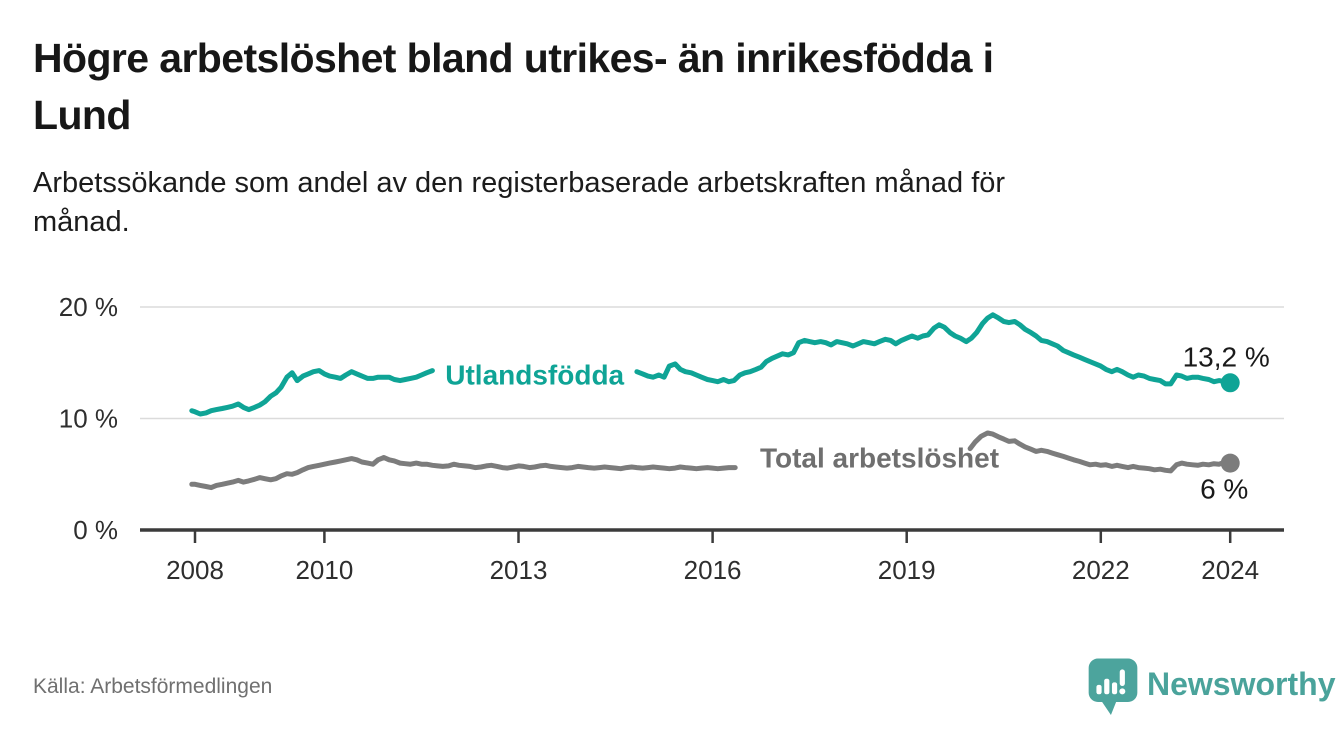 This screenshot has width=1340, height=734. I want to click on series-endpoint-dot-total, so click(1230, 463).